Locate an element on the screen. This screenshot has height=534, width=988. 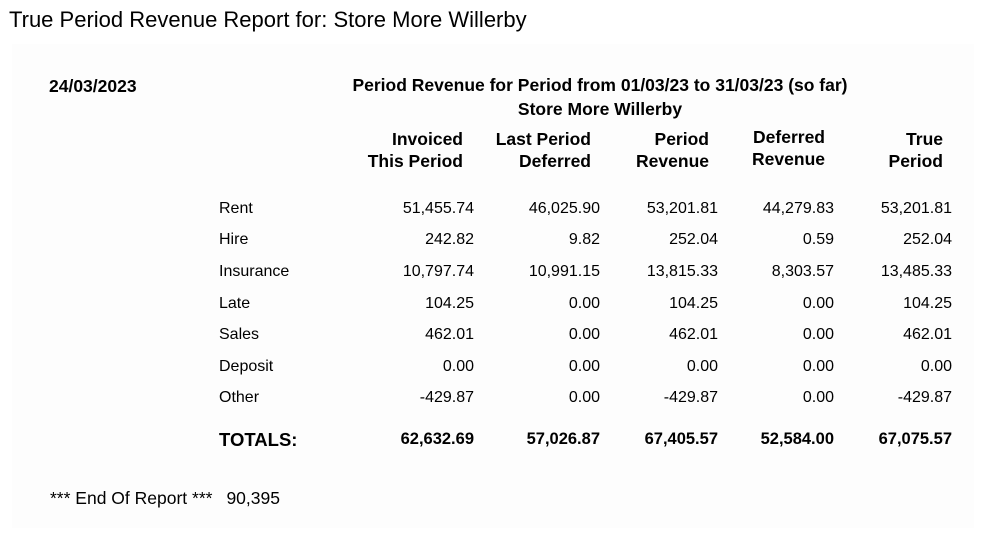
end-of-report: *** End Of Report *** 90,395 is located at coordinates (165, 498).